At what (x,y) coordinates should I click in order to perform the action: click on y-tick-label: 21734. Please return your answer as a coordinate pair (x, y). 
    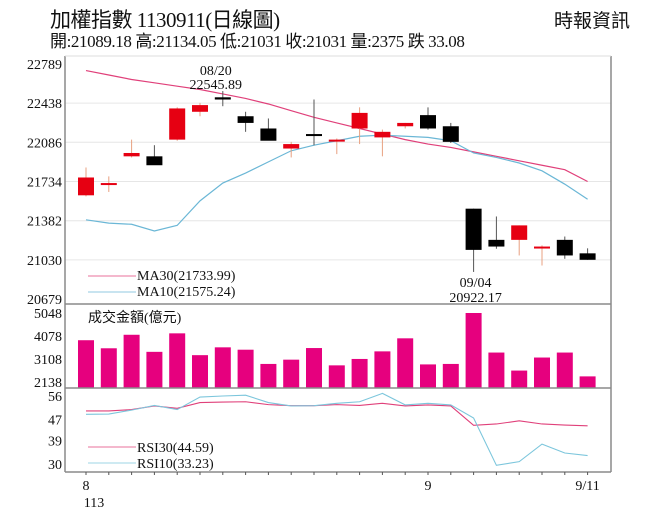
    Looking at the image, I should click on (44, 183).